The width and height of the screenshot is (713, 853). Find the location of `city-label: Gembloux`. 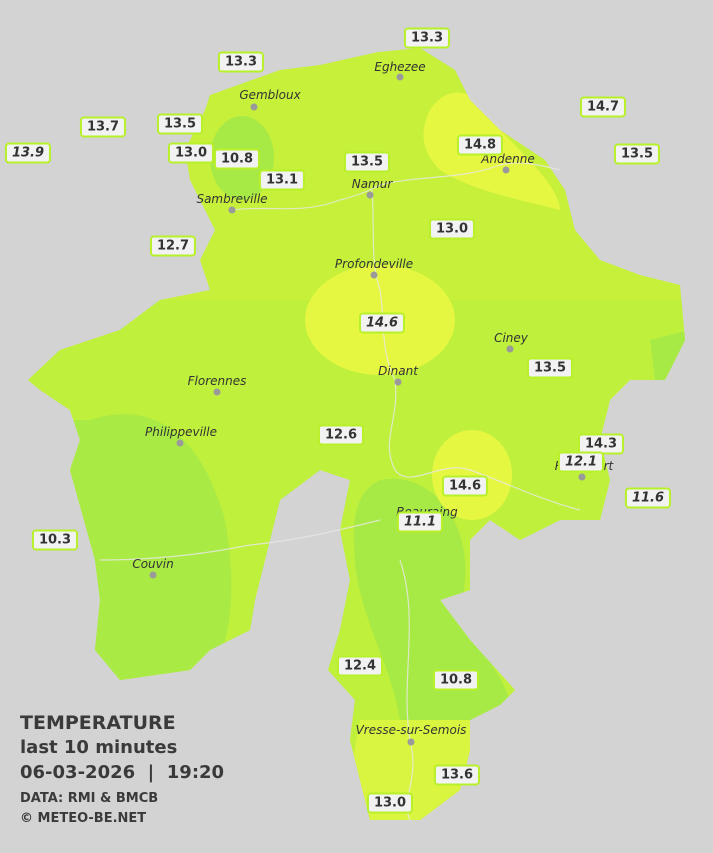

city-label: Gembloux is located at coordinates (270, 95).